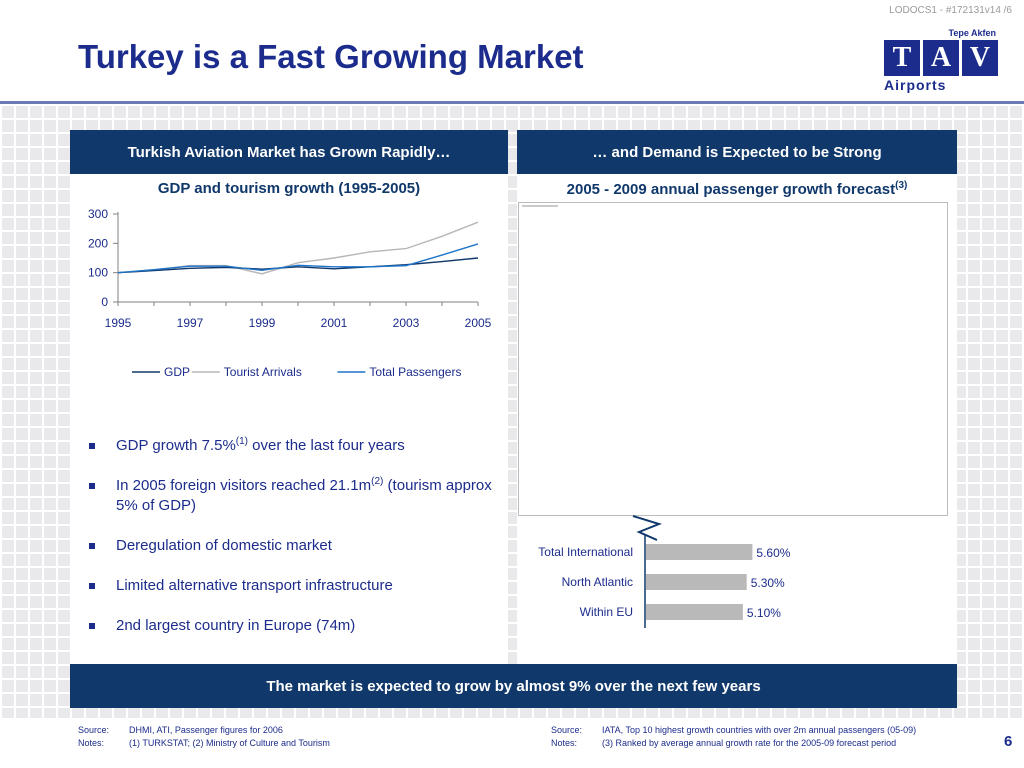 The height and width of the screenshot is (768, 1024). I want to click on header-divider, so click(512, 102).